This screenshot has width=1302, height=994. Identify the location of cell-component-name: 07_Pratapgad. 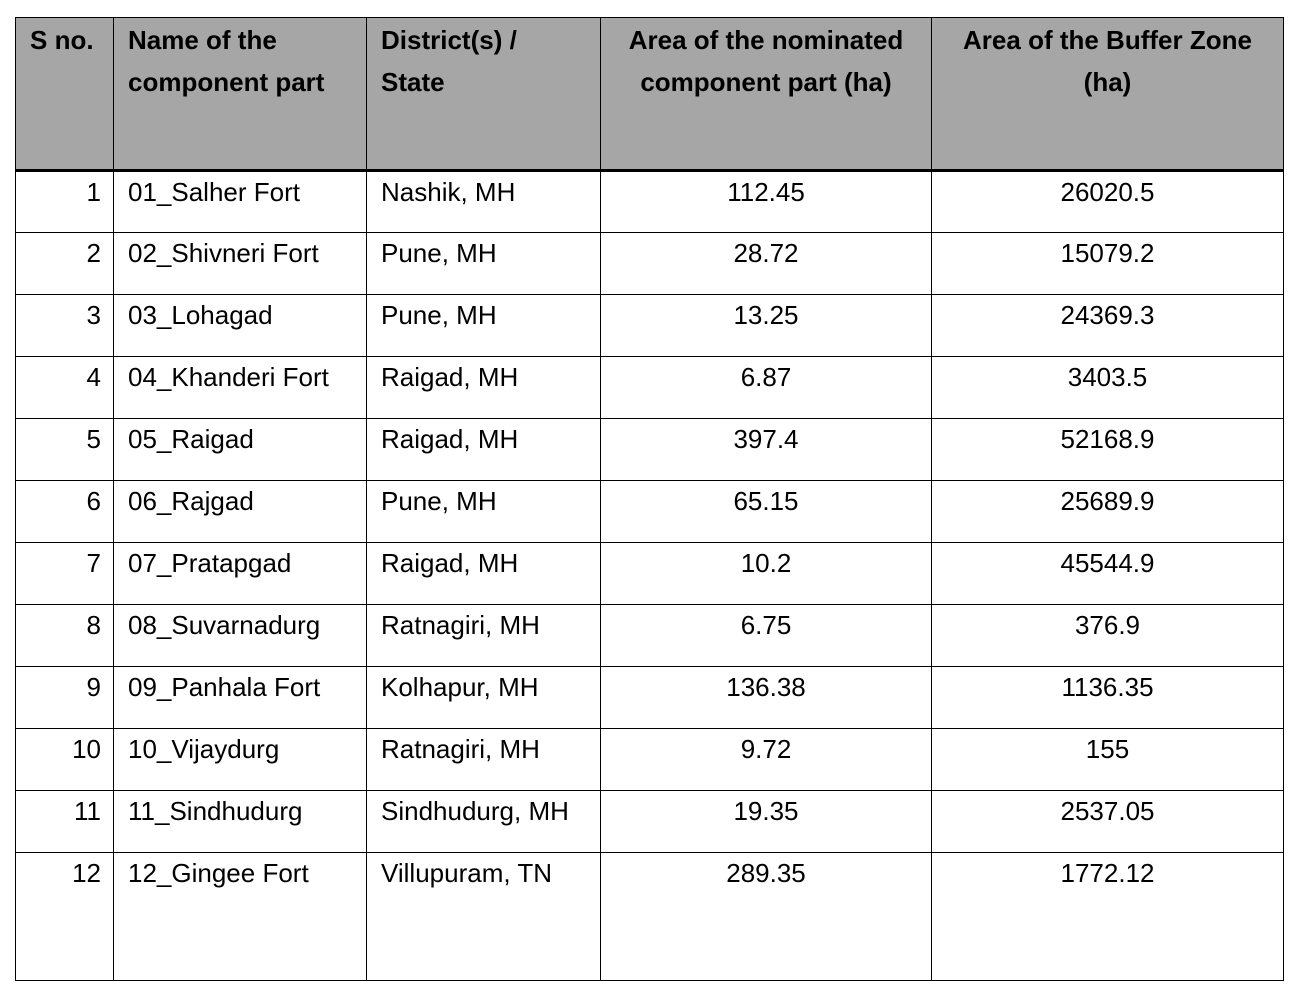
(240, 573).